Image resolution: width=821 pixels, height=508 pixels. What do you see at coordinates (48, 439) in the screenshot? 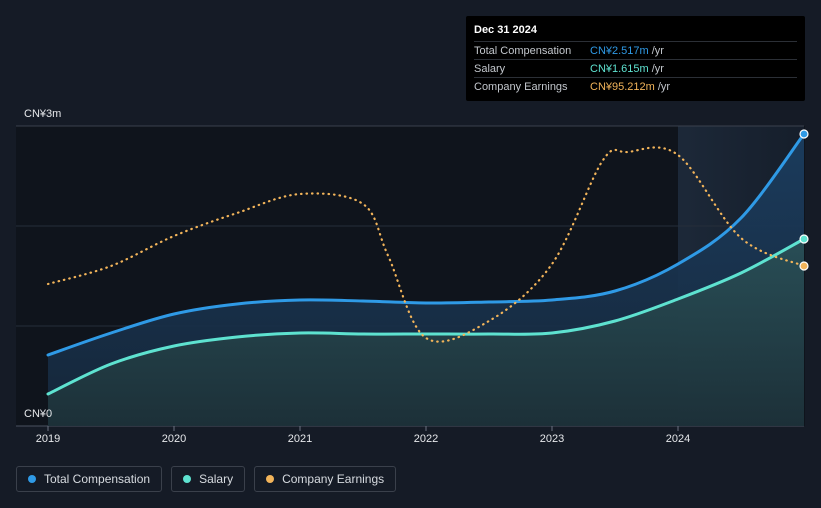
I see `x-tick-label: 2019` at bounding box center [48, 439].